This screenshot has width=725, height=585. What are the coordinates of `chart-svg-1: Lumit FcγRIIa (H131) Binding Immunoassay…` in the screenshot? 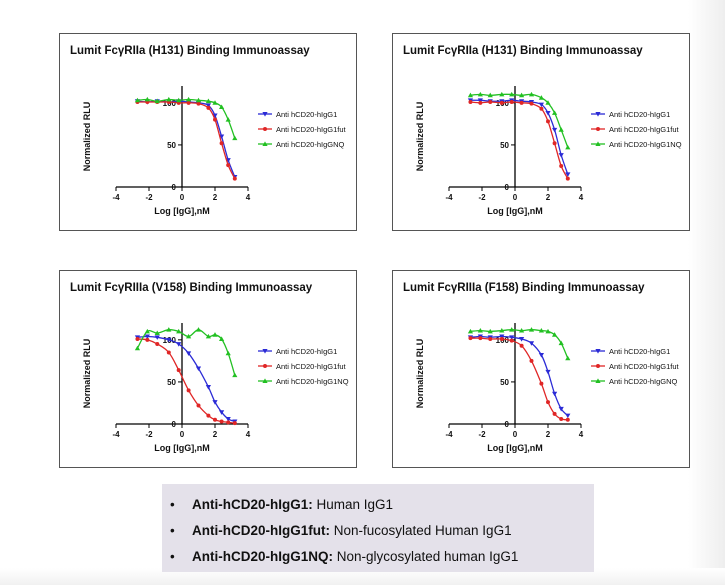 It's located at (208, 130).